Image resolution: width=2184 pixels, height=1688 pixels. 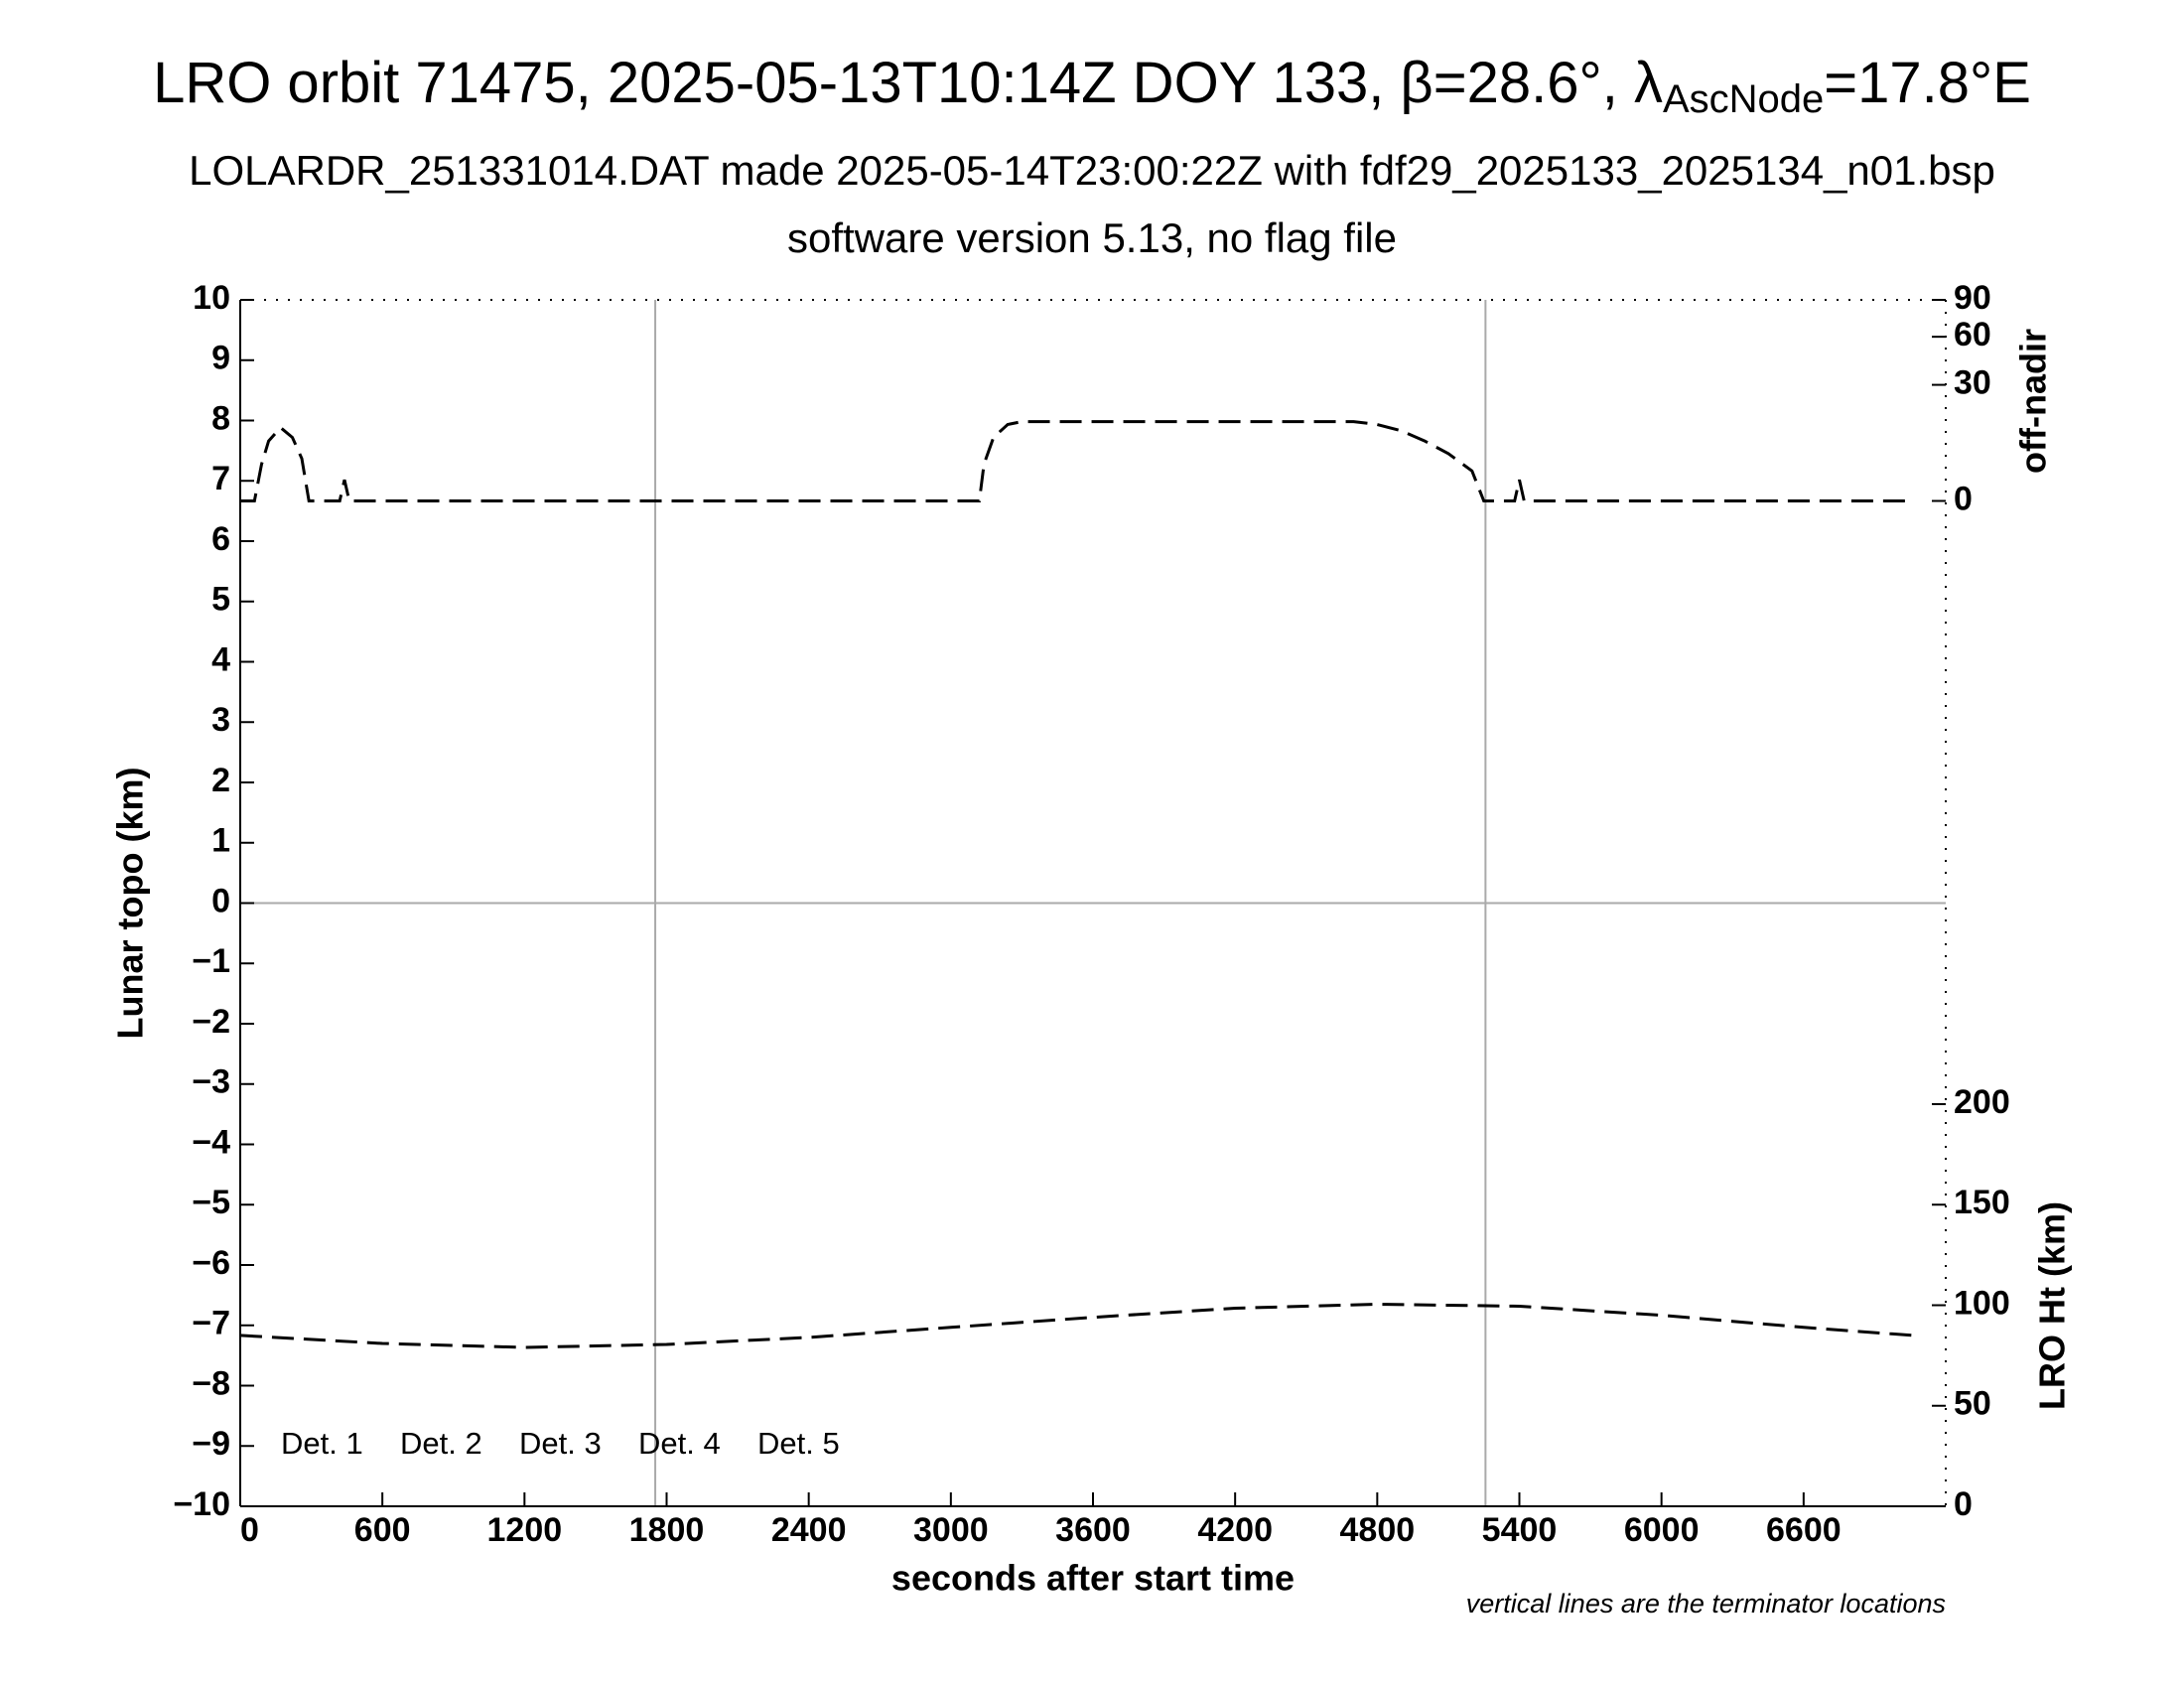 I want to click on y-tick-label: 1, so click(x=220, y=841).